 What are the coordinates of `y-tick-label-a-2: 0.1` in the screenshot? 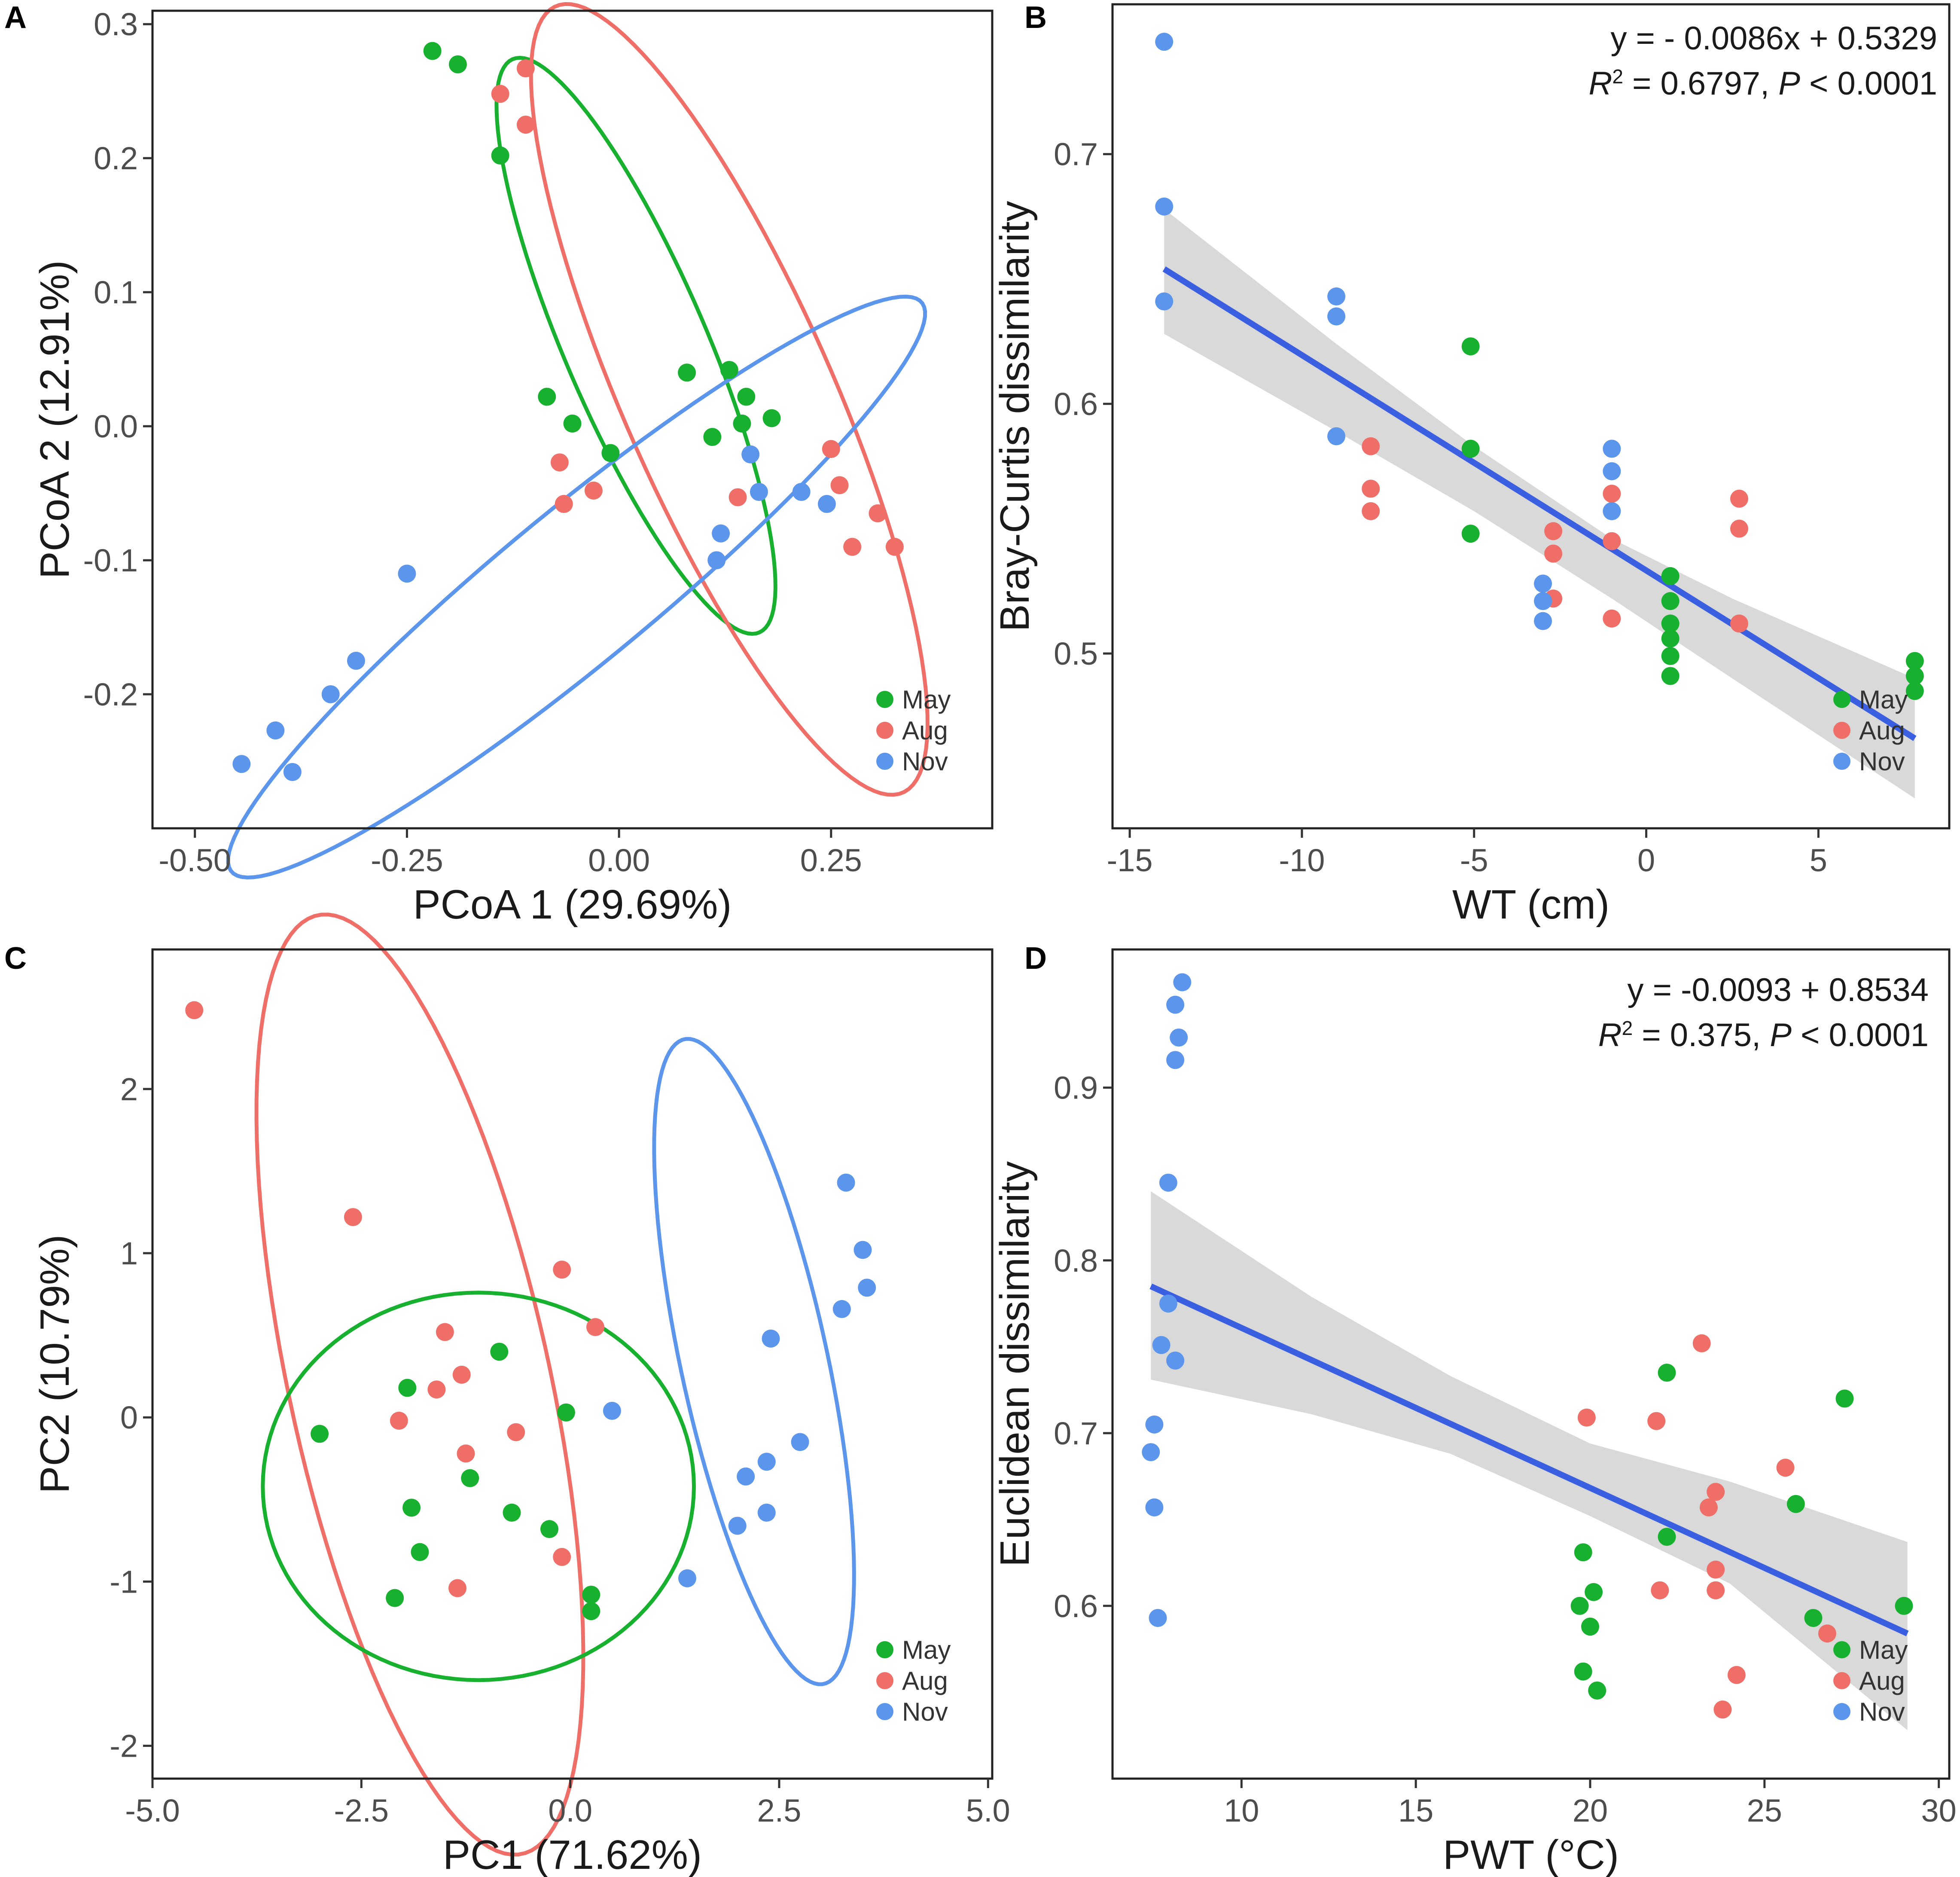 It's located at (116, 292).